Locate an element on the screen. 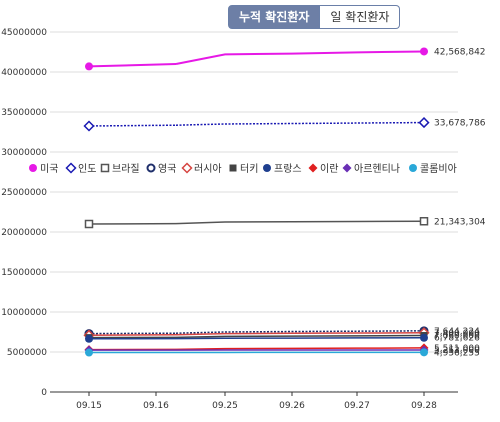 The height and width of the screenshot is (422, 500). legend-background is located at coordinates (248, 168).